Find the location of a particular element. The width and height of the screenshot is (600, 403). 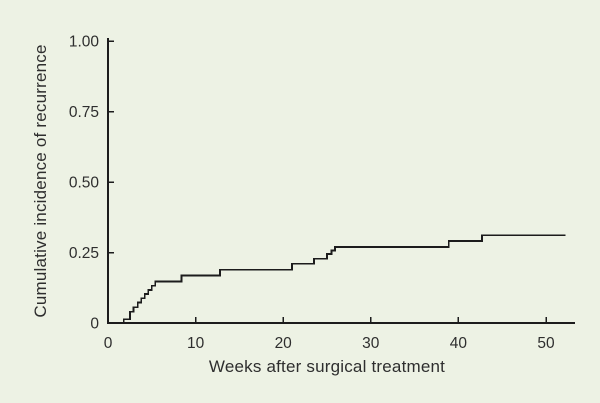

x-tick-label: 10 is located at coordinates (196, 343).